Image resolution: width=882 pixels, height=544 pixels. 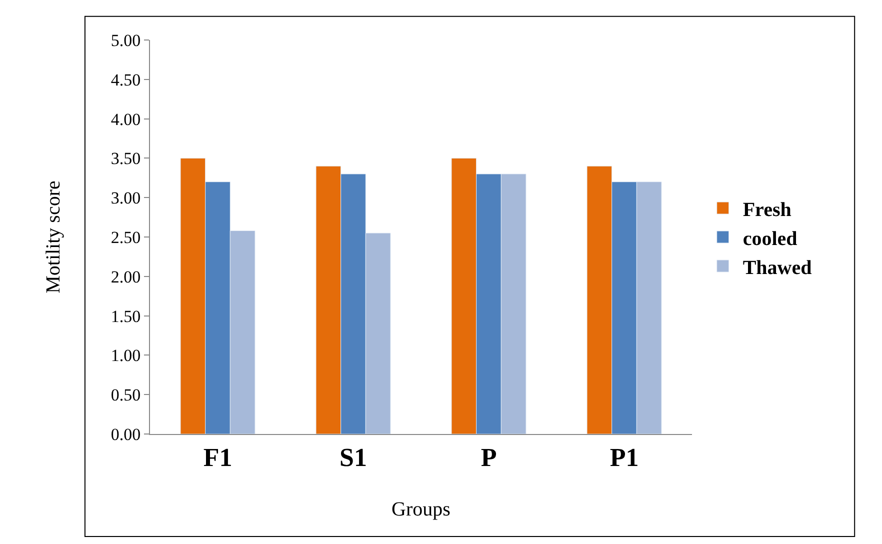 I want to click on y-tick-label: 5.00, so click(x=125, y=40).